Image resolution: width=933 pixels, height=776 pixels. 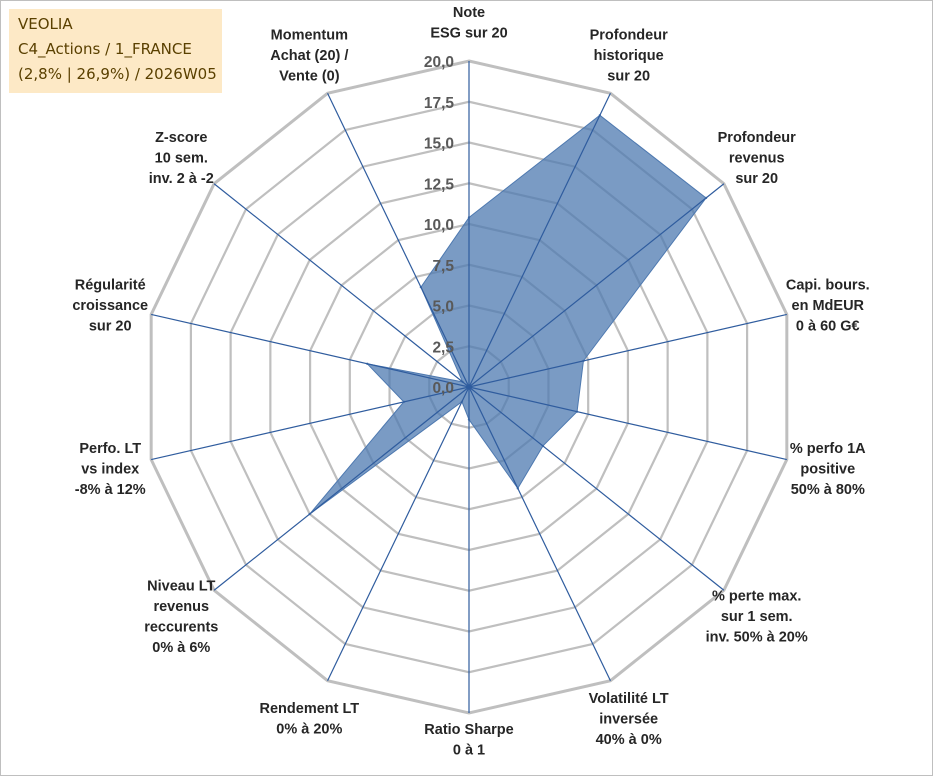 What do you see at coordinates (181, 617) in the screenshot?
I see `axis-label: Niveau LT revenus reccurents 0% à 6%` at bounding box center [181, 617].